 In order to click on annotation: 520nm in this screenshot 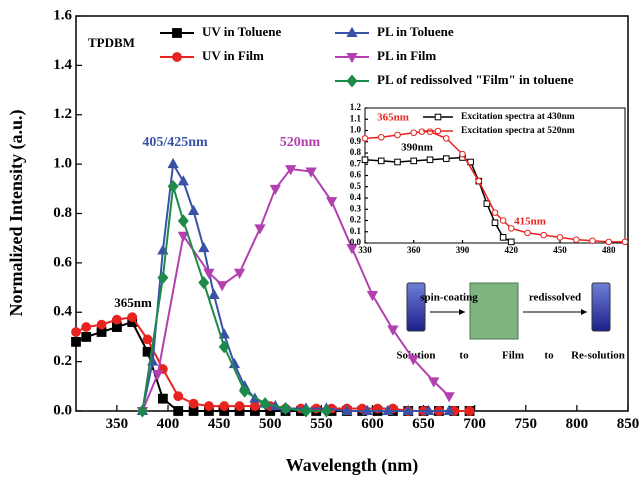, I will do `click(300, 142)`.